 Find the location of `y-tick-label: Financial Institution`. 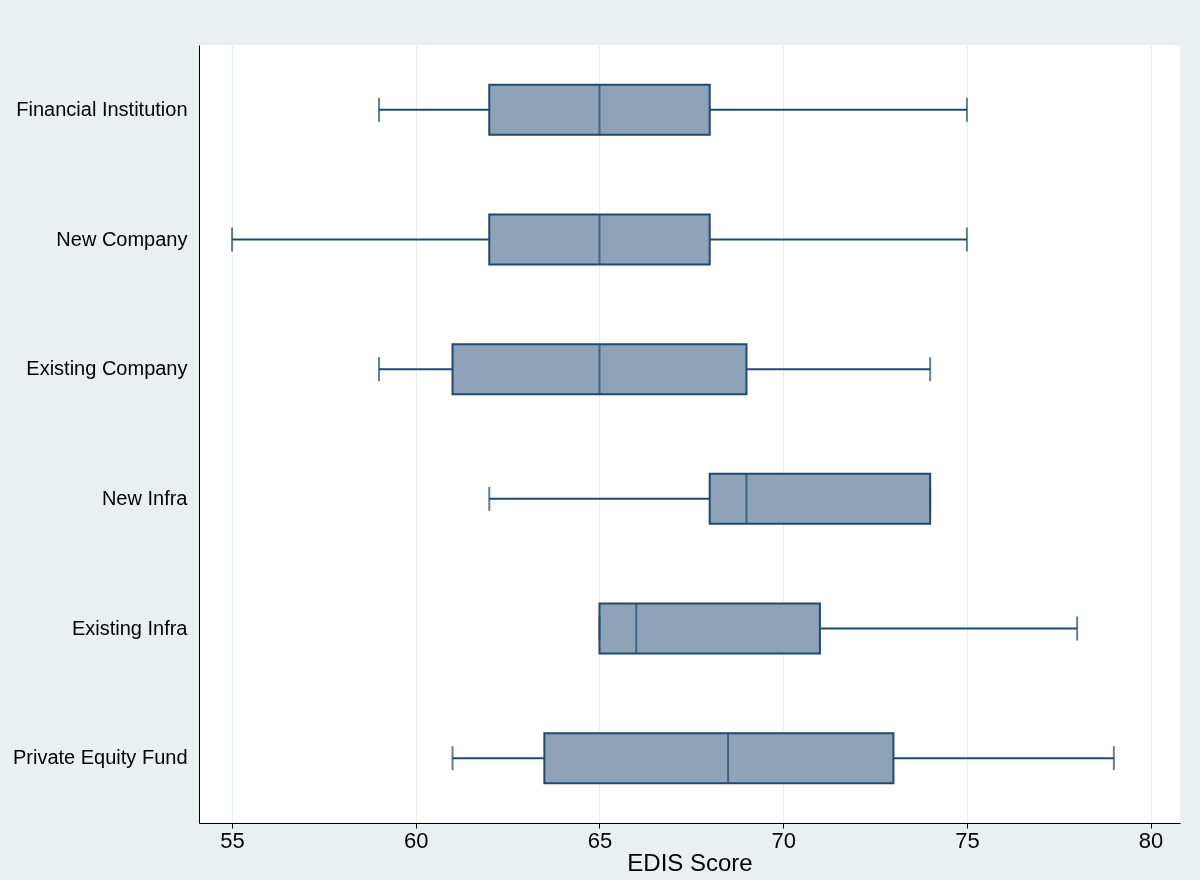

y-tick-label: Financial Institution is located at coordinates (102, 108).